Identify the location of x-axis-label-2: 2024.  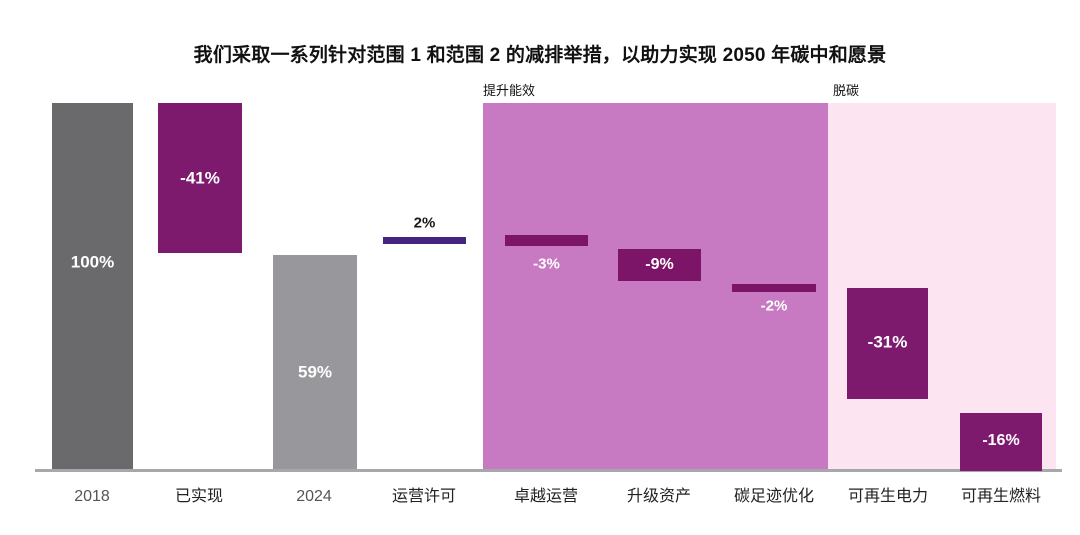
(314, 496).